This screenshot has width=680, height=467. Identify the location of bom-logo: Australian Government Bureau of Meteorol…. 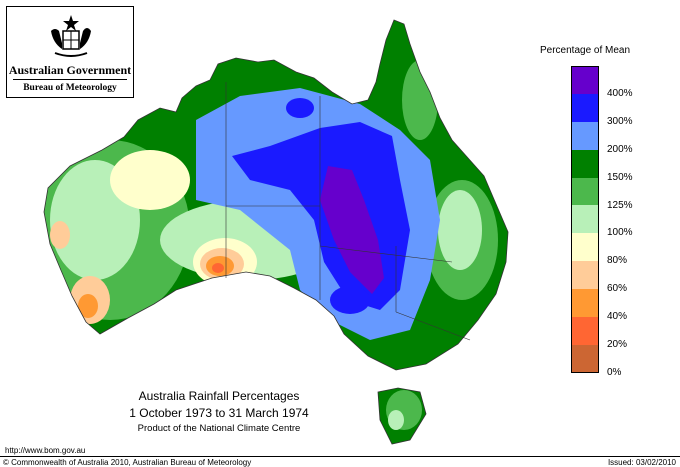
(70, 52).